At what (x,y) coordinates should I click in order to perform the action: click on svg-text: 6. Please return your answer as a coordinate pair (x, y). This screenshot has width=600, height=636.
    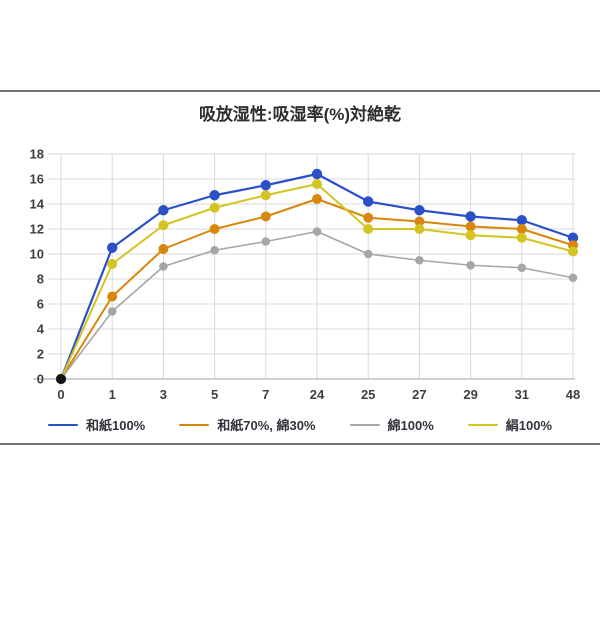
    Looking at the image, I should click on (40, 304).